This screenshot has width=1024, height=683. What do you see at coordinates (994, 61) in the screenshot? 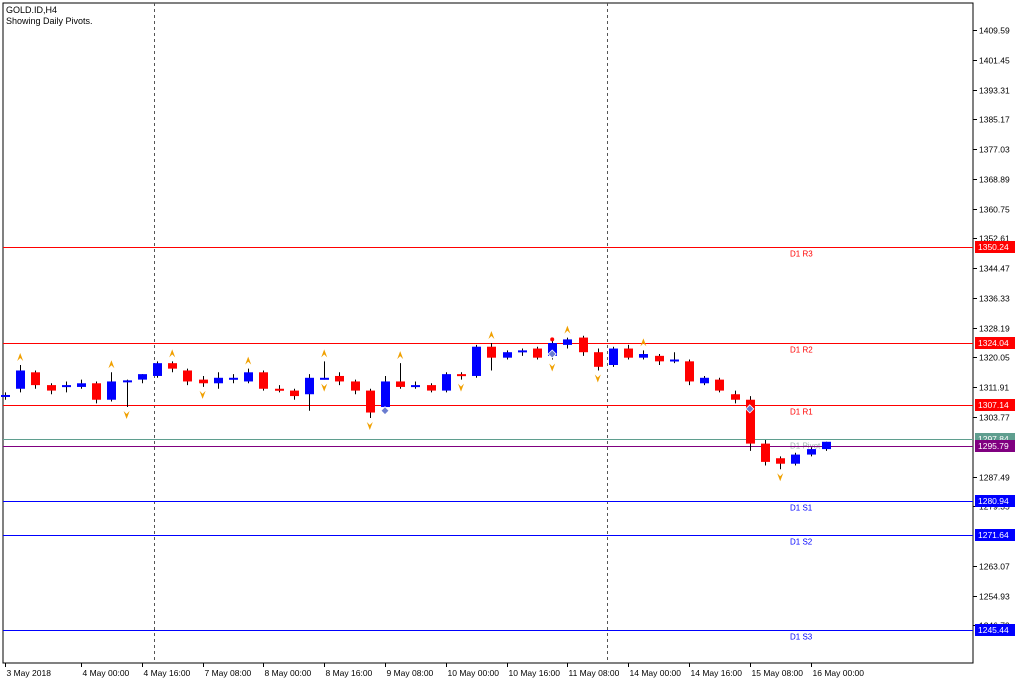
I see `y-tick-label-1: 1401.45` at bounding box center [994, 61].